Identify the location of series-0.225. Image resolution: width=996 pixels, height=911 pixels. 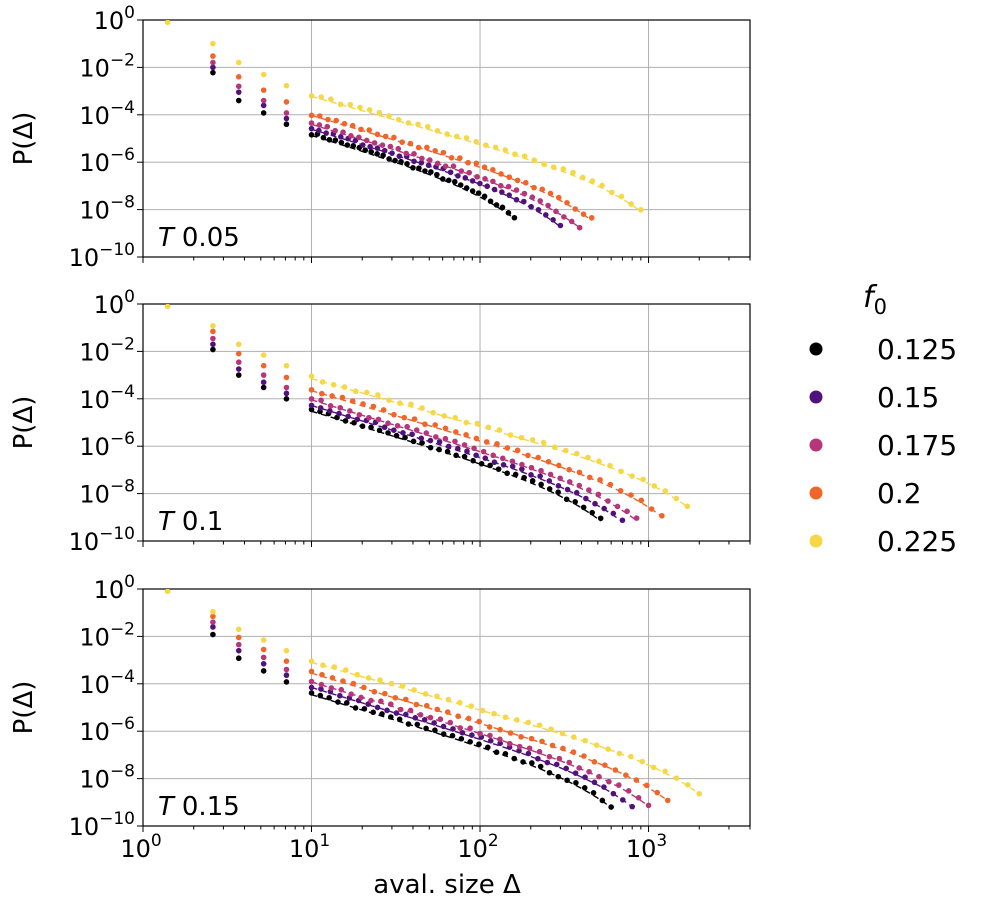
(427, 407).